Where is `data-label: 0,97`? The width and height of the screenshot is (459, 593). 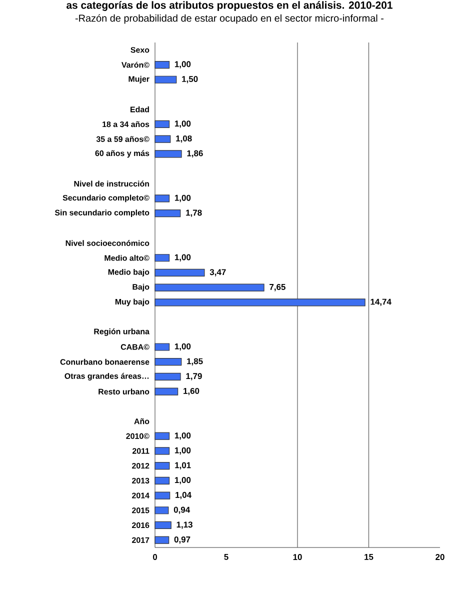
data-label: 0,97 is located at coordinates (182, 540).